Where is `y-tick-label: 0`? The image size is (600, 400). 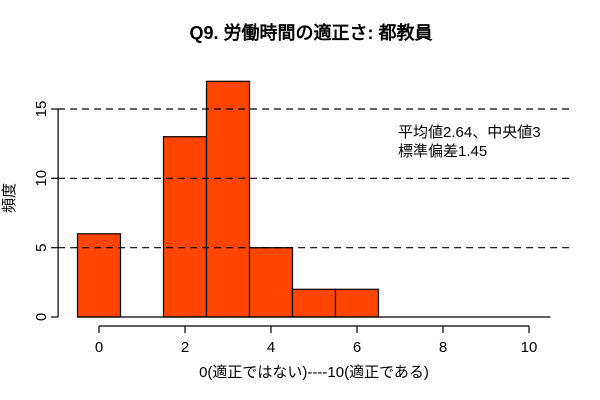 y-tick-label: 0 is located at coordinates (41, 317).